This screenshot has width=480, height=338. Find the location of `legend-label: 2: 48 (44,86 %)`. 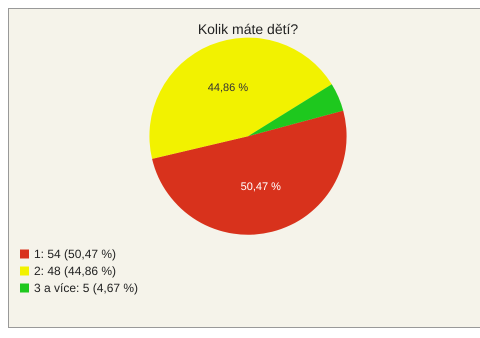

legend-label: 2: 48 (44,86 %) is located at coordinates (75, 271).